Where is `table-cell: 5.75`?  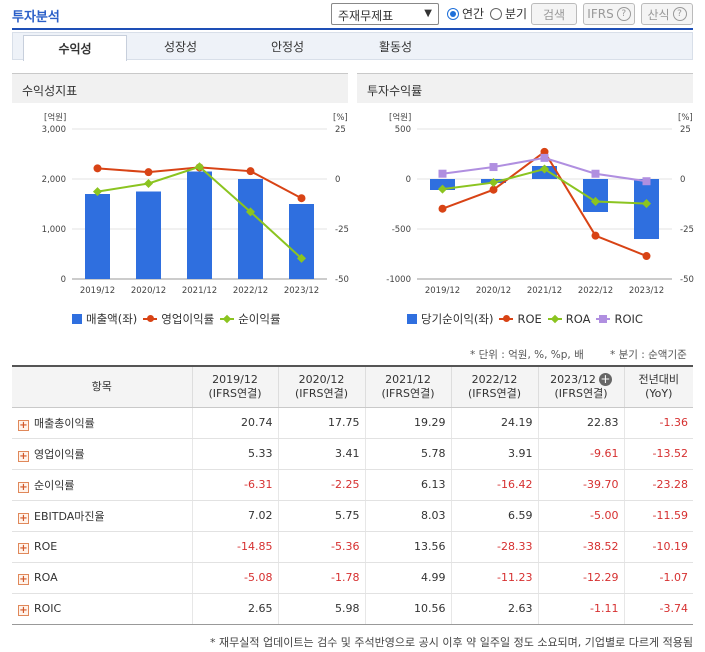
table-cell: 5.75 is located at coordinates (321, 516).